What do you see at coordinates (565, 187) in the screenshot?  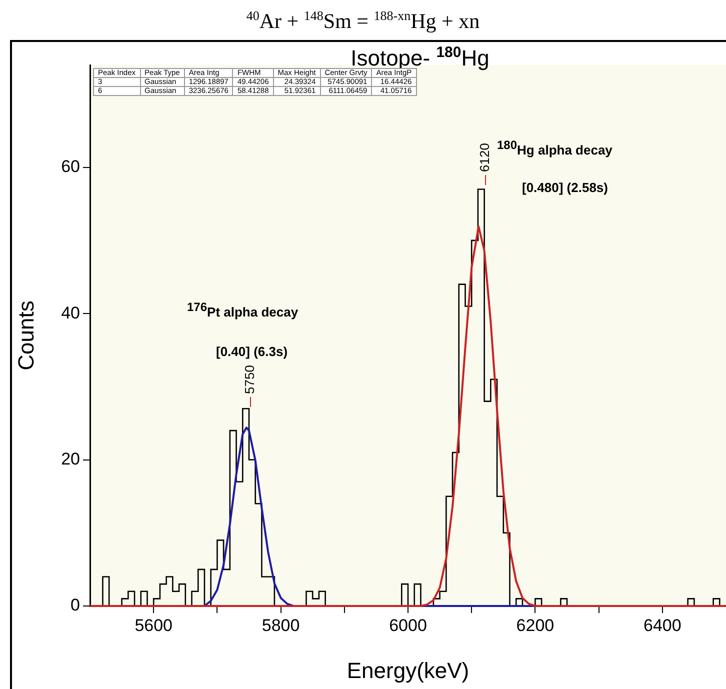 I see `annotation: [0.480] (2.58s)` at bounding box center [565, 187].